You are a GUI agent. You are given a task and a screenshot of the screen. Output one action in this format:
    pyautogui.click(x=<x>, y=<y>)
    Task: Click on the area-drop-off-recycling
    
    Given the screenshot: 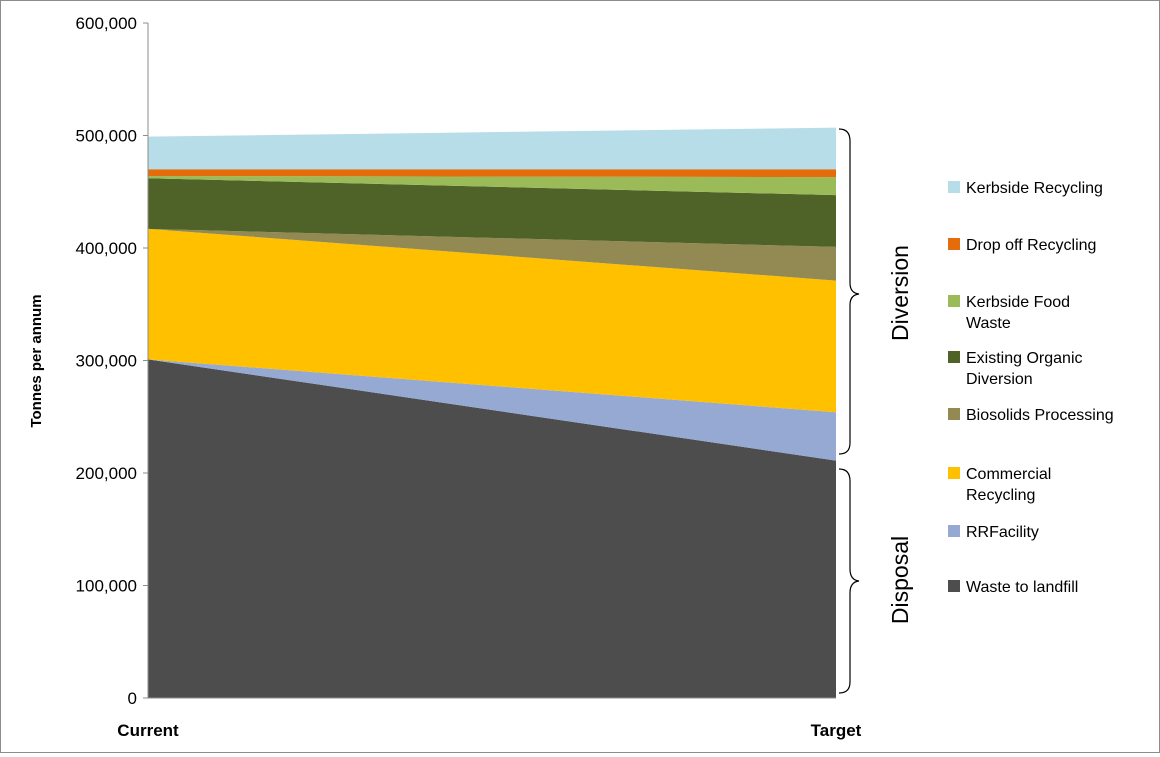 What is the action you would take?
    pyautogui.click(x=492, y=173)
    